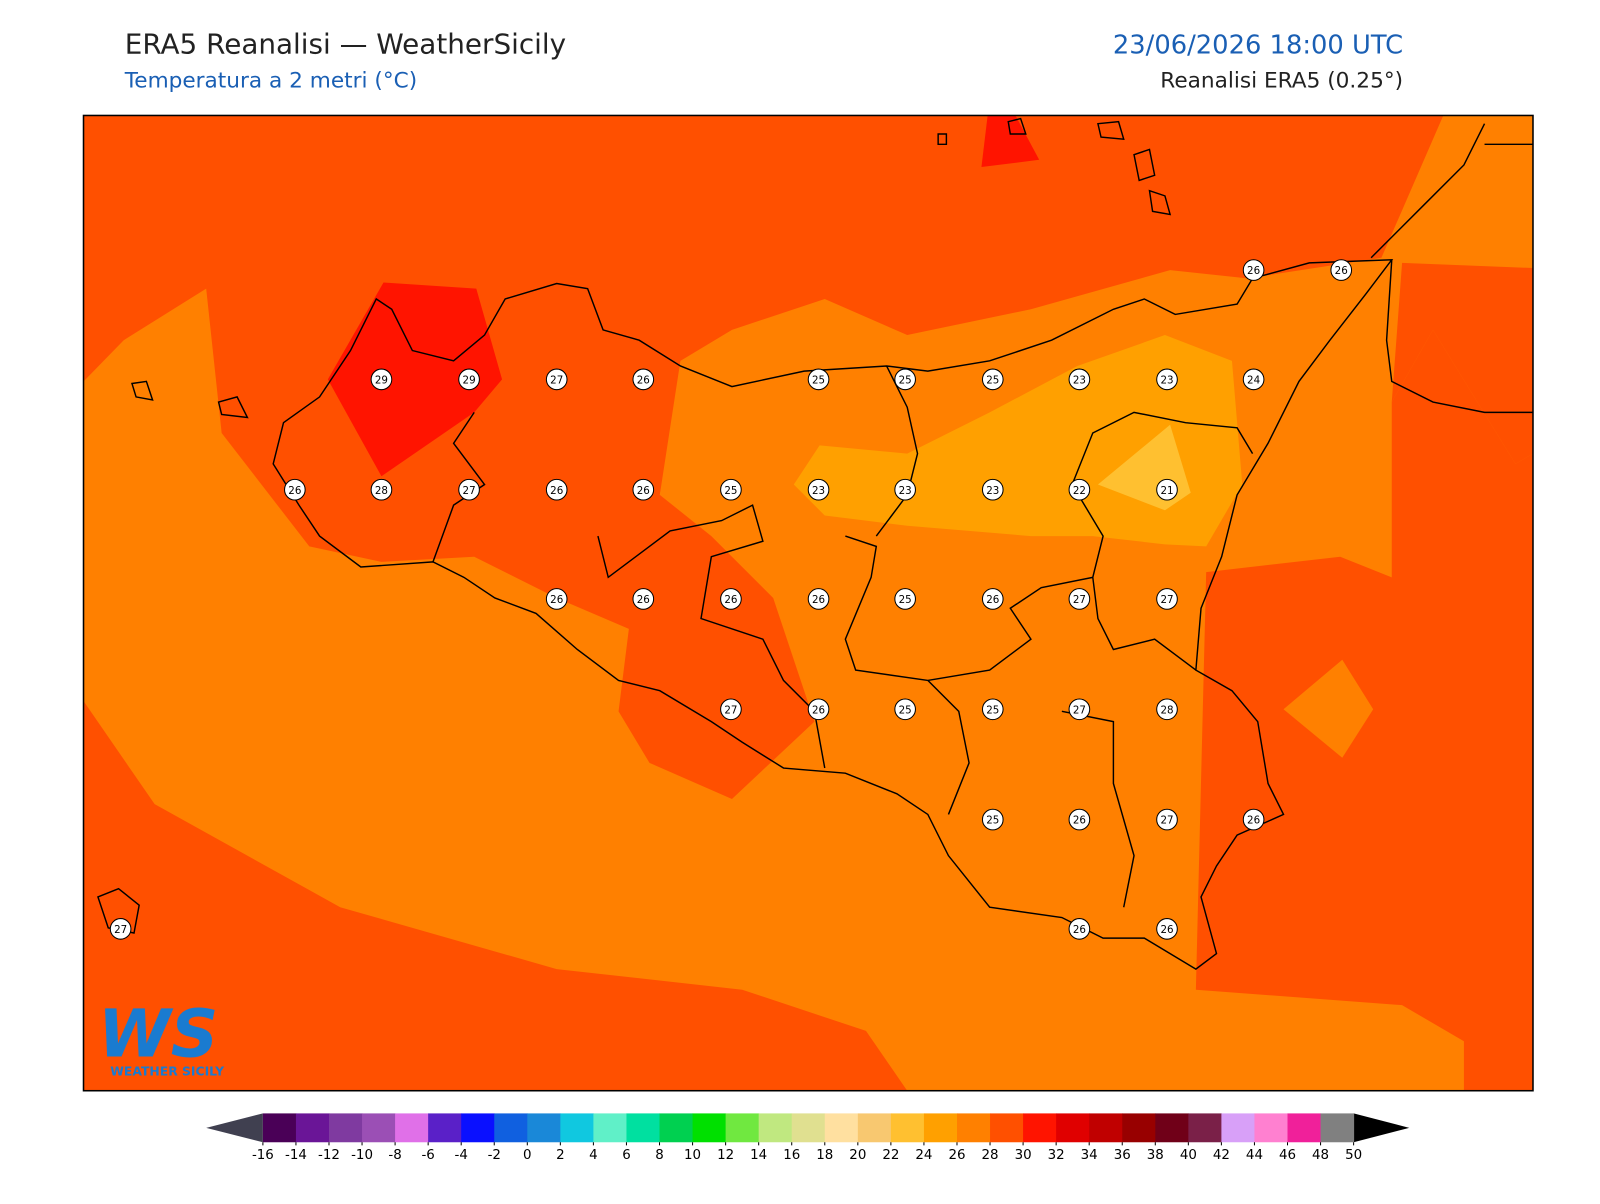 This screenshot has height=1204, width=1600. I want to click on colorbar-label: 50, so click(1353, 1155).